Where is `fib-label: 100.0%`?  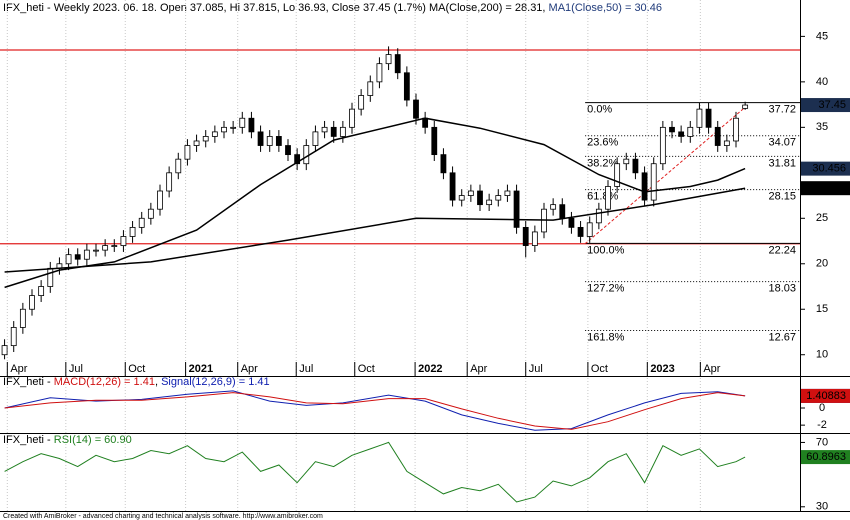
fib-label: 100.0% is located at coordinates (606, 250).